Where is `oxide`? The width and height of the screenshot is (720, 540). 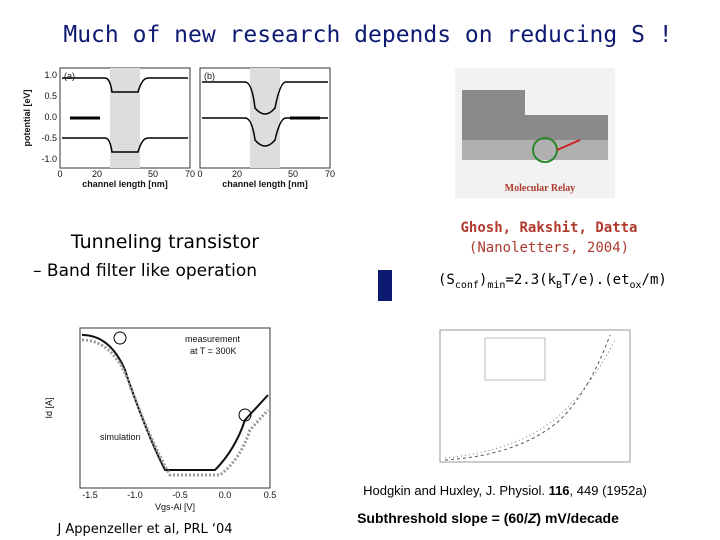
oxide is located at coordinates (535, 150).